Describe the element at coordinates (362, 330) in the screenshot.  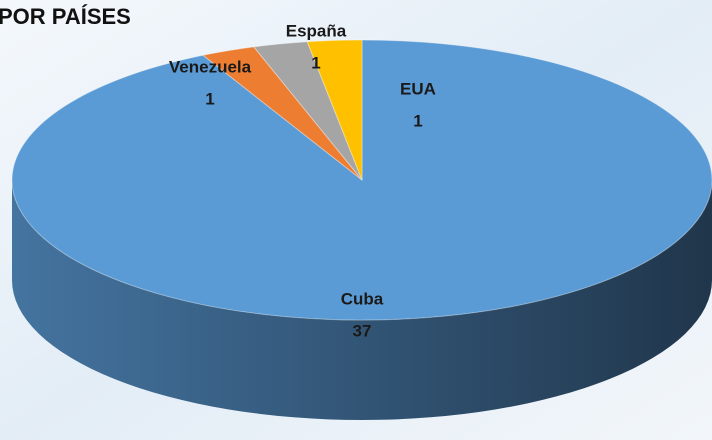
I see `slice-value: 37` at that location.